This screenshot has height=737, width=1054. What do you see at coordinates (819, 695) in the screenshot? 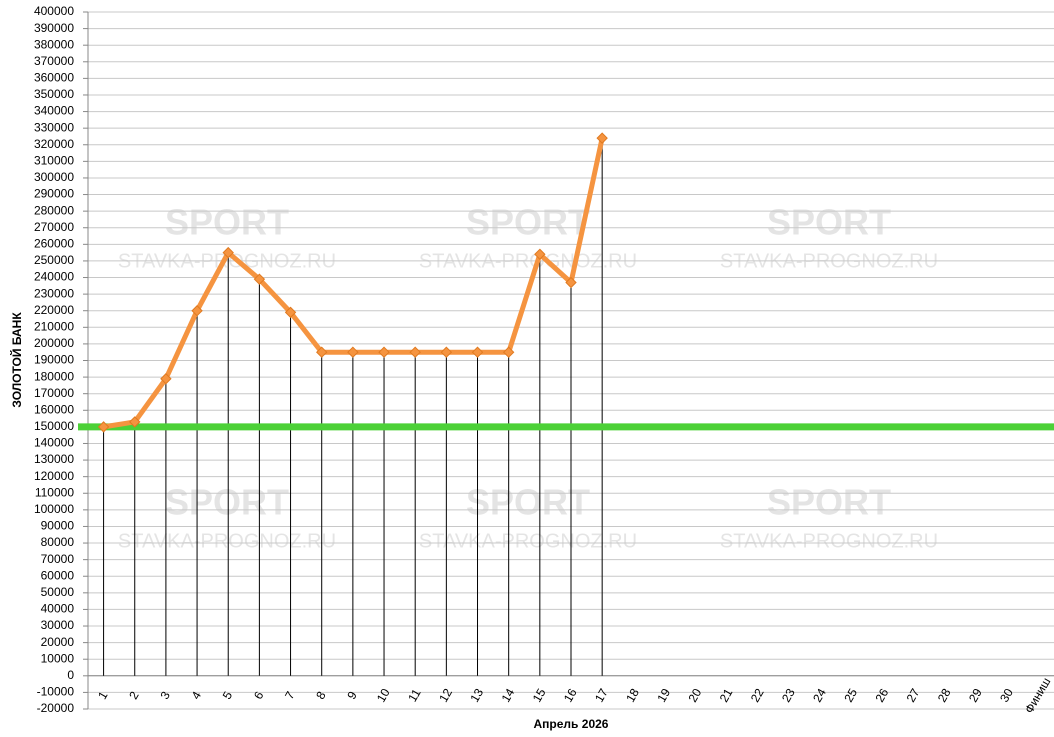
I see `x-tick-label: 24` at bounding box center [819, 695].